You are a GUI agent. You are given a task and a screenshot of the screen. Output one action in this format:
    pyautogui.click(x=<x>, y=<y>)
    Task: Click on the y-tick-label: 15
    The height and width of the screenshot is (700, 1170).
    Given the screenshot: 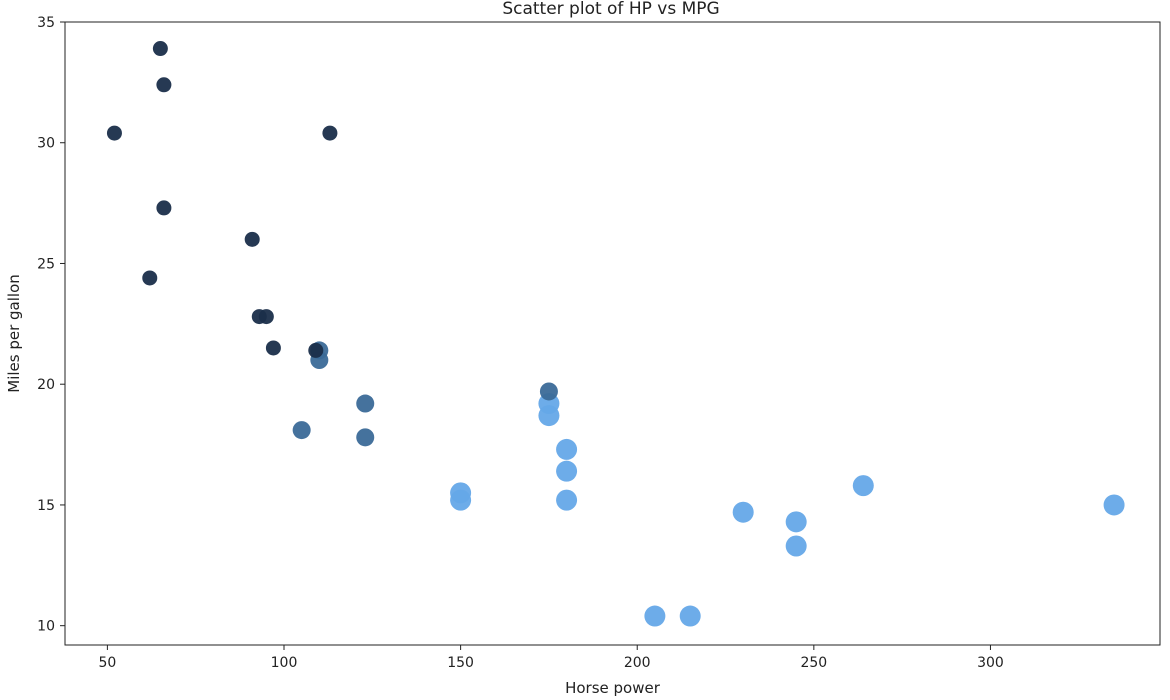 What is the action you would take?
    pyautogui.click(x=46, y=506)
    